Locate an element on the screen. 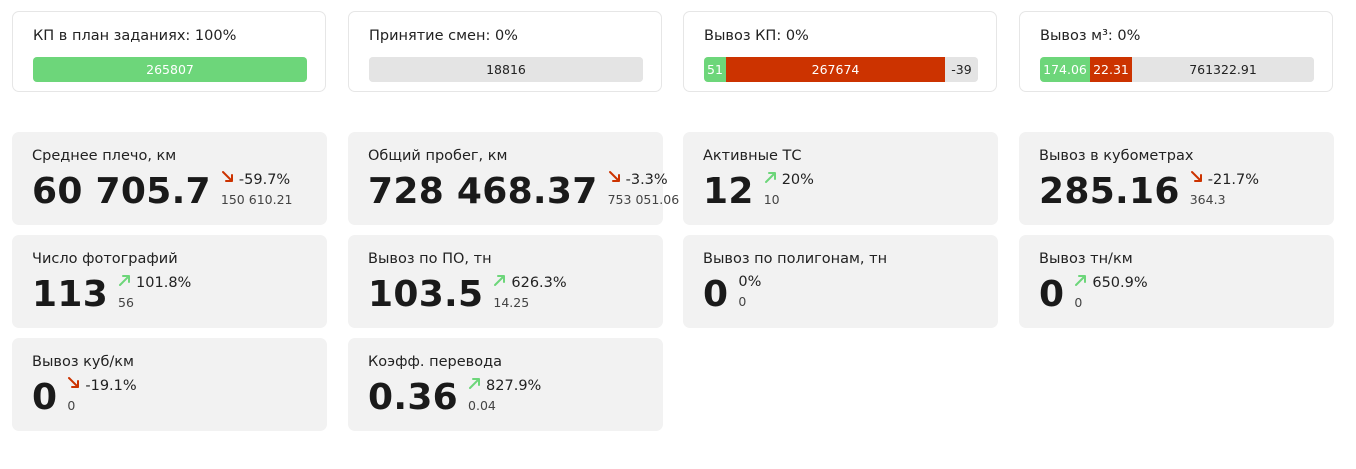 The image size is (1356, 469). metric-previous: 0.04 is located at coordinates (482, 405).